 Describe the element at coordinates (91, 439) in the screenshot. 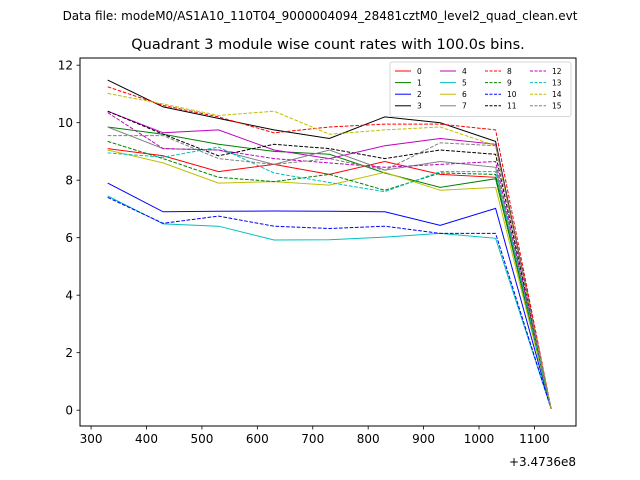

I see `x-tick-label: 300` at that location.